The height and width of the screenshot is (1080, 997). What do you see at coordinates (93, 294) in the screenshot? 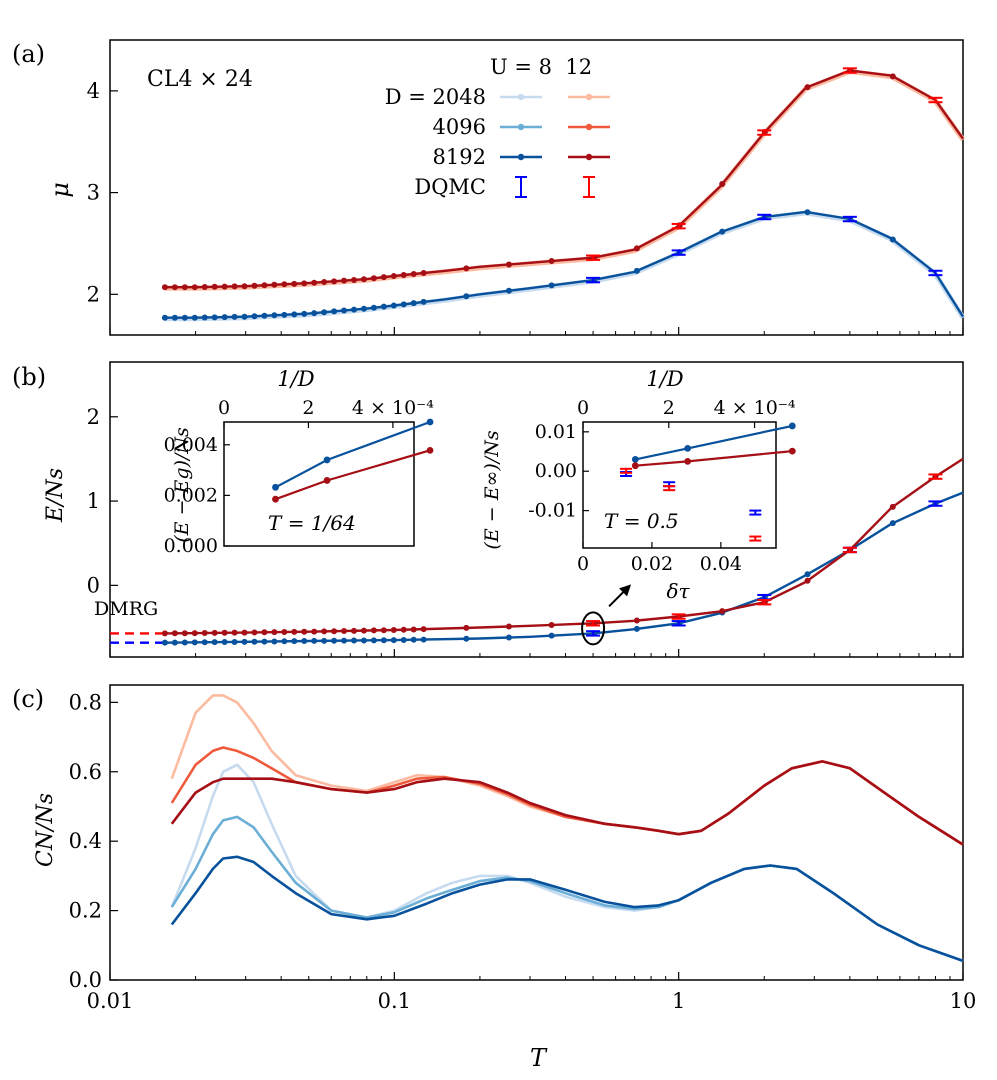
I see `panel-a-y-tick-label: 2` at bounding box center [93, 294].